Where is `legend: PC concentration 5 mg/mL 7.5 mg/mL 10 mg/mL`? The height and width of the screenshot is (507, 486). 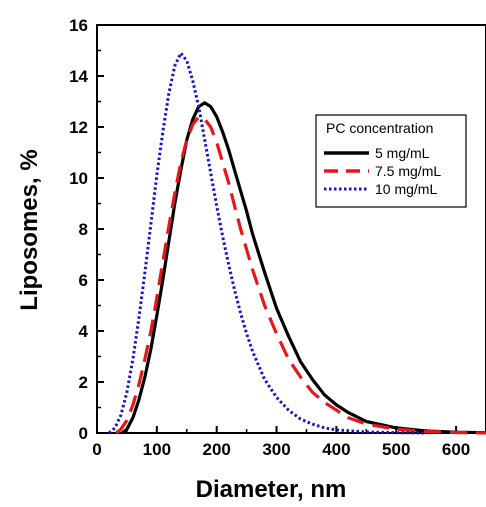
legend: PC concentration 5 mg/mL 7.5 mg/mL 10 mg/mL is located at coordinates (391, 161).